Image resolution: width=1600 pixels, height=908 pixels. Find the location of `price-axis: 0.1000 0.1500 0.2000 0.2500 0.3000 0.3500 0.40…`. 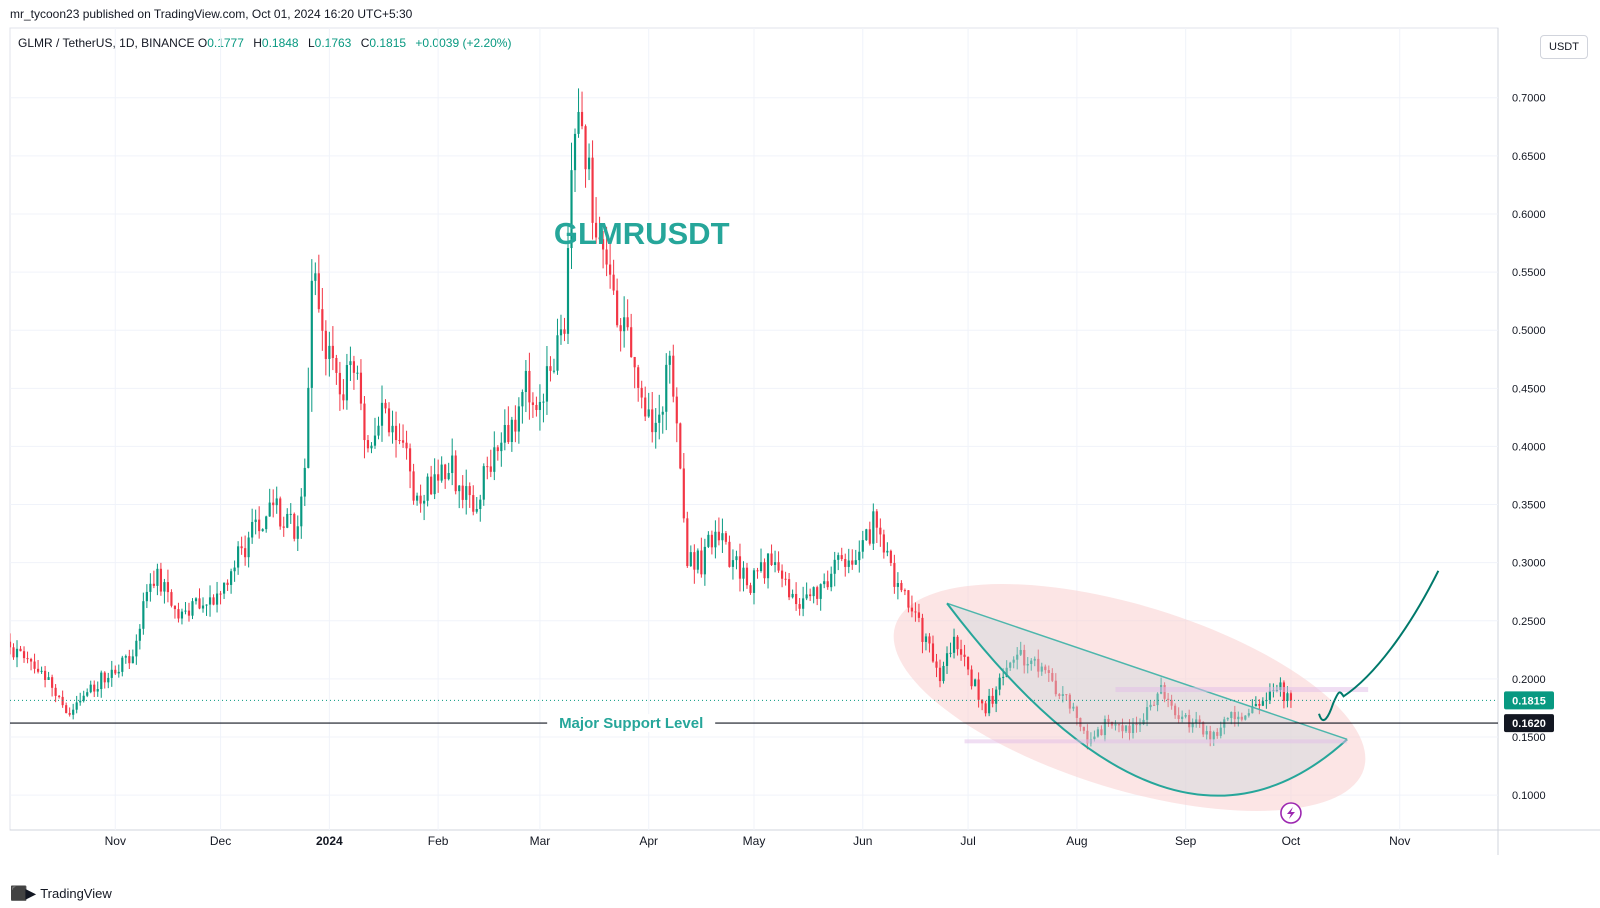

price-axis: 0.1000 0.1500 0.2000 0.2500 0.3000 0.3500 0.40… is located at coordinates (1529, 447).